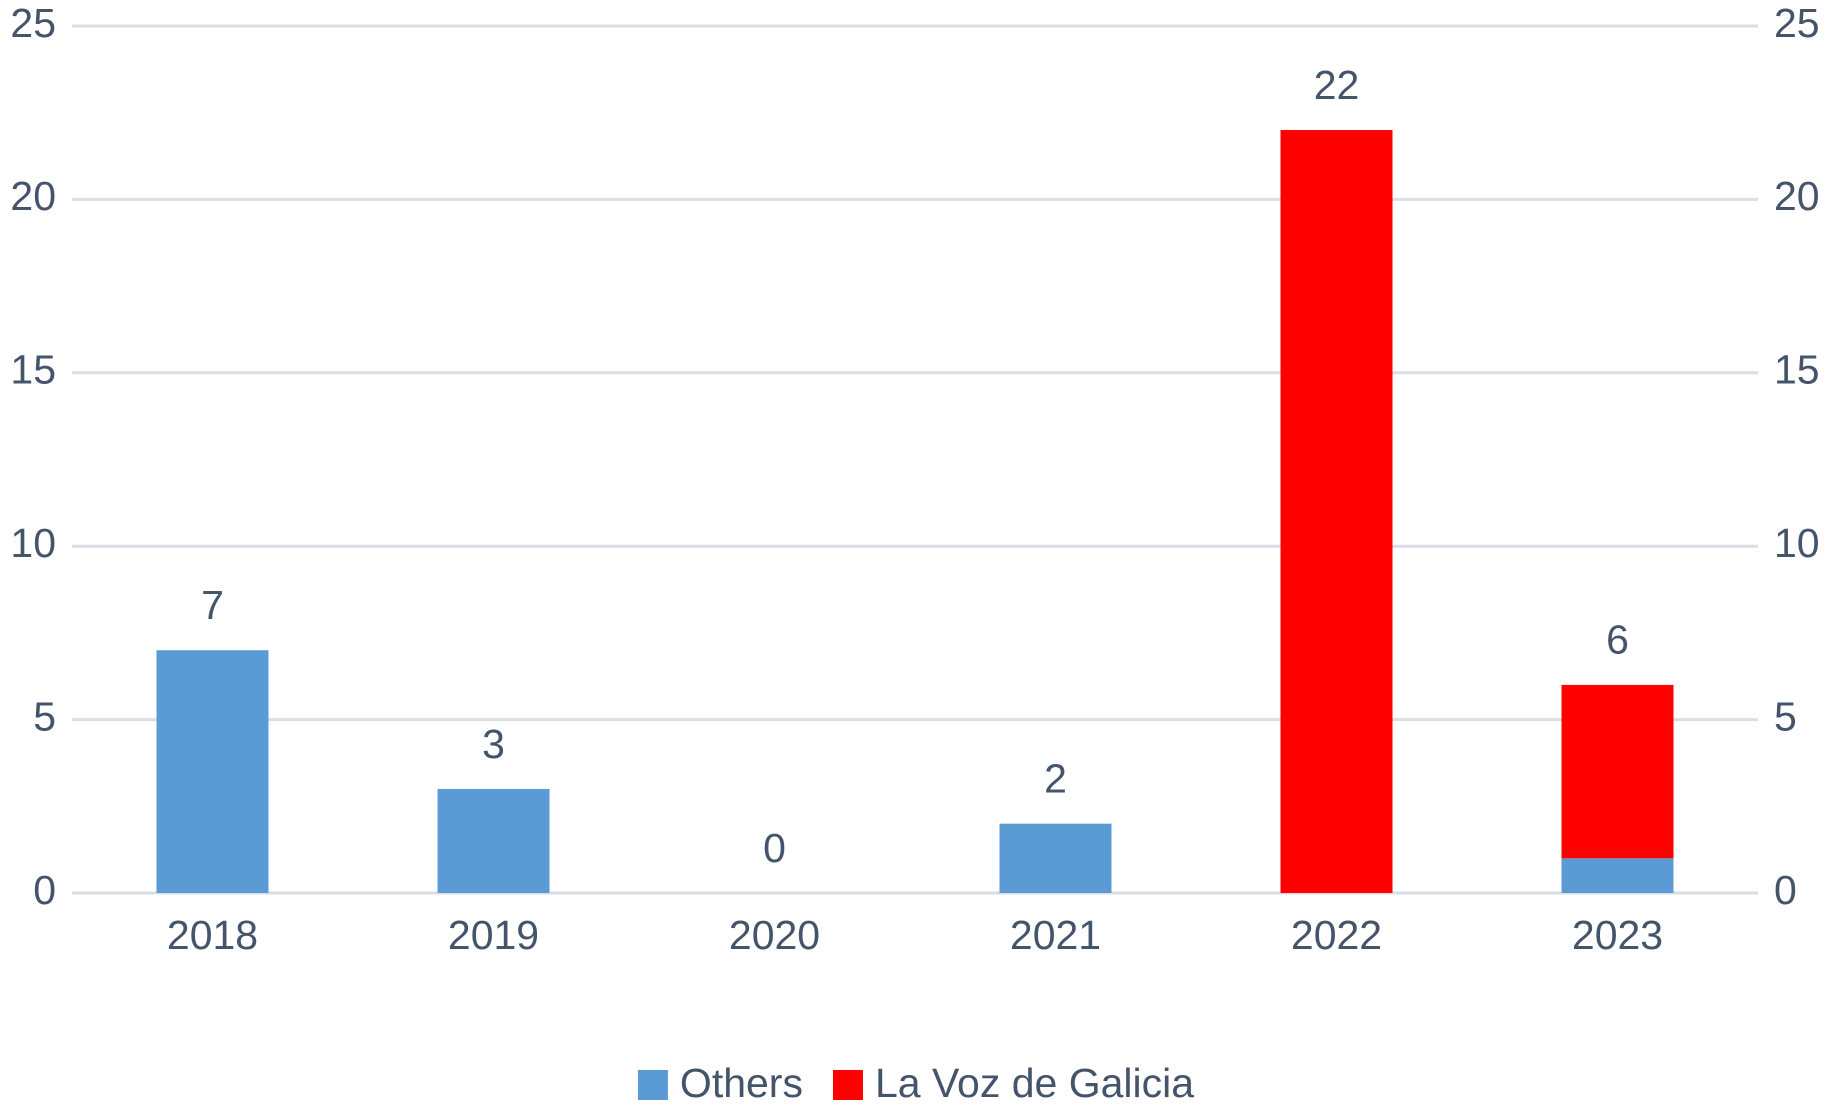 This screenshot has width=1832, height=1113. What do you see at coordinates (33, 543) in the screenshot?
I see `y-tick-label: 10` at bounding box center [33, 543].